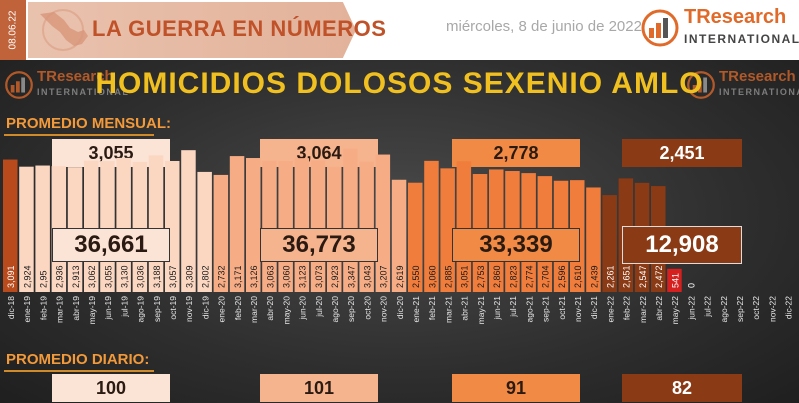 The width and height of the screenshot is (799, 403). Describe the element at coordinates (416, 309) in the screenshot. I see `category-tick-label: ene-21` at that location.